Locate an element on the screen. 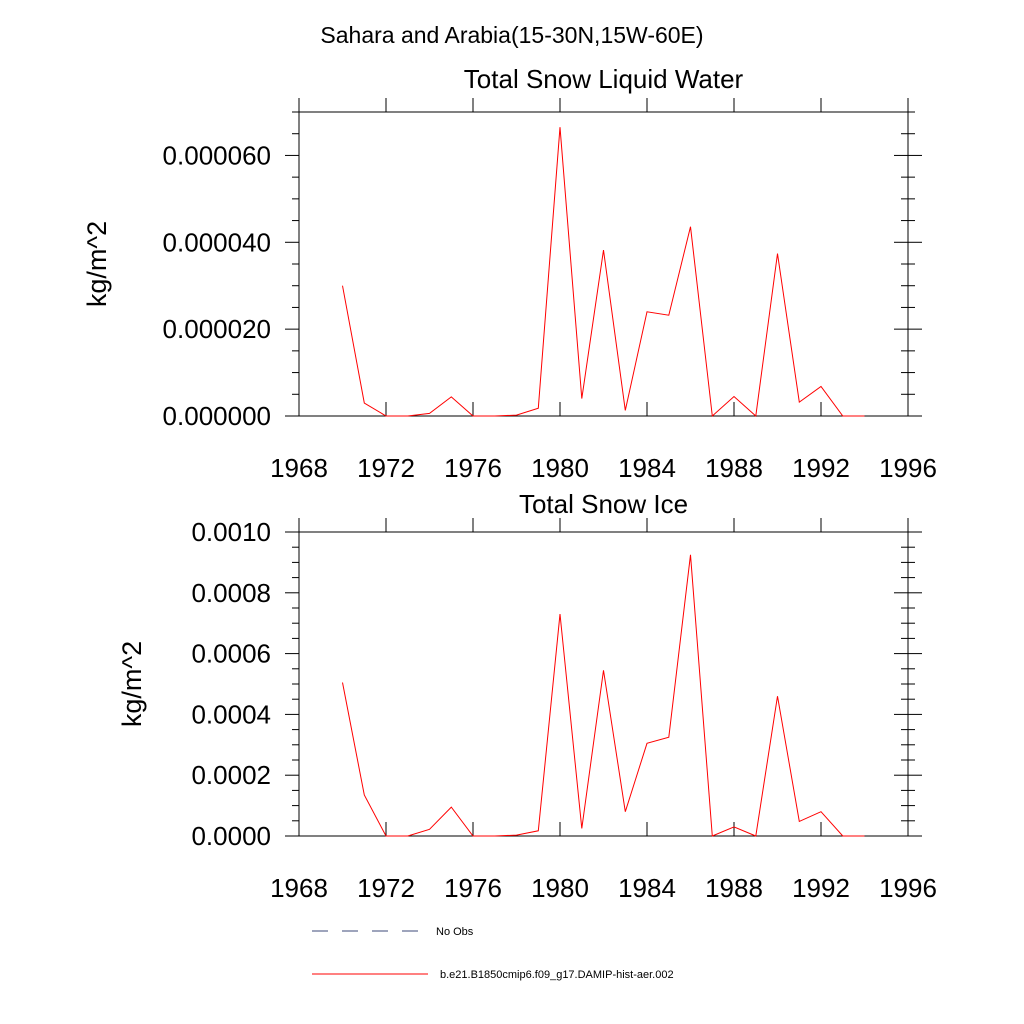 The height and width of the screenshot is (1024, 1024). y-tick-label: 0.0000 is located at coordinates (231, 836).